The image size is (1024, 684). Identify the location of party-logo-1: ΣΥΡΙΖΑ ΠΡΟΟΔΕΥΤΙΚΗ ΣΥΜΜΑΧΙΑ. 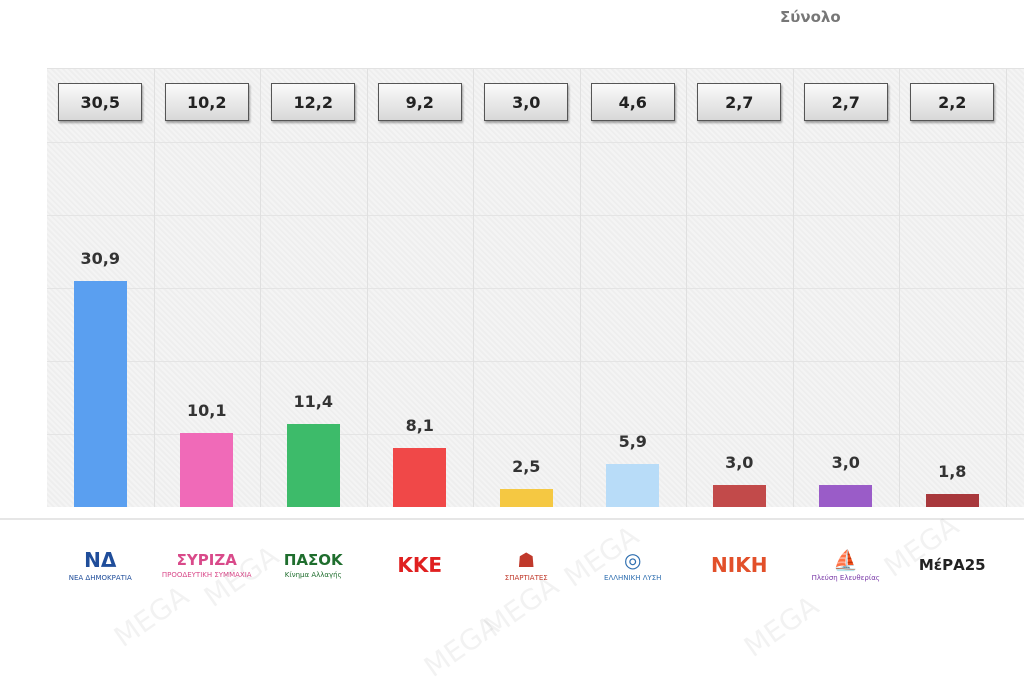
(207, 565).